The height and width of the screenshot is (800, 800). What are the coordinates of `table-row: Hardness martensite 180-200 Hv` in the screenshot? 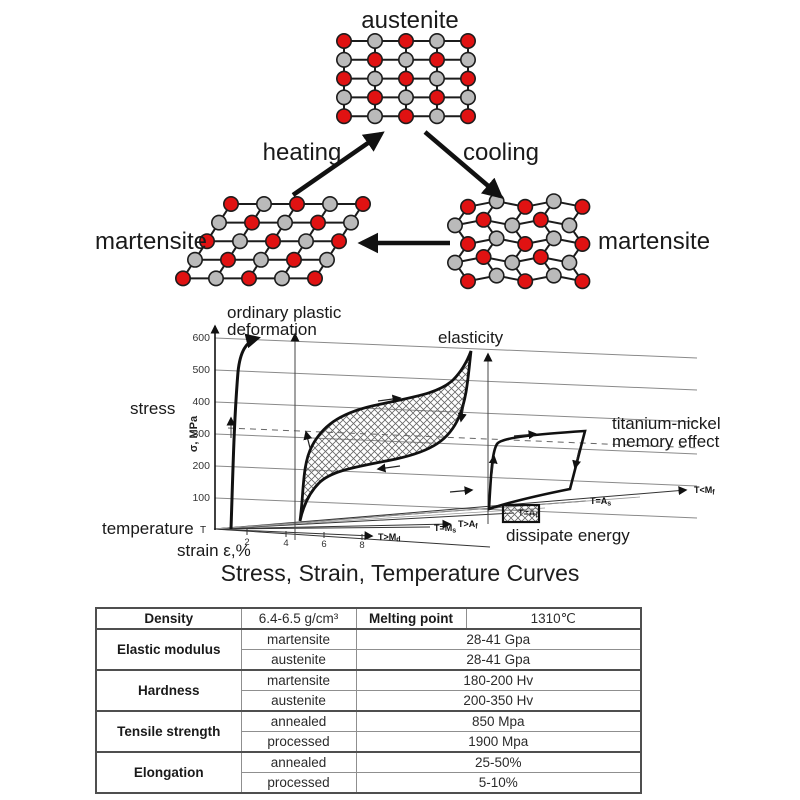 It's located at (368, 690).